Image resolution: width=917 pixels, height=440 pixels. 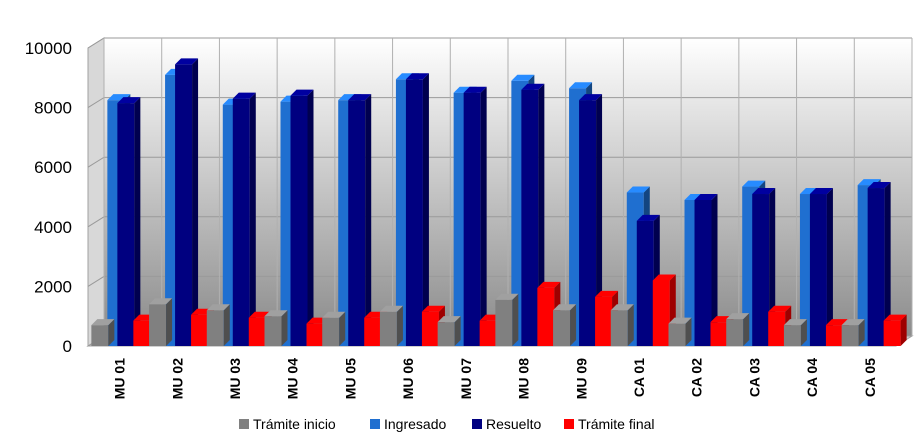 I want to click on legend-item: Trámite inicio, so click(x=287, y=424).